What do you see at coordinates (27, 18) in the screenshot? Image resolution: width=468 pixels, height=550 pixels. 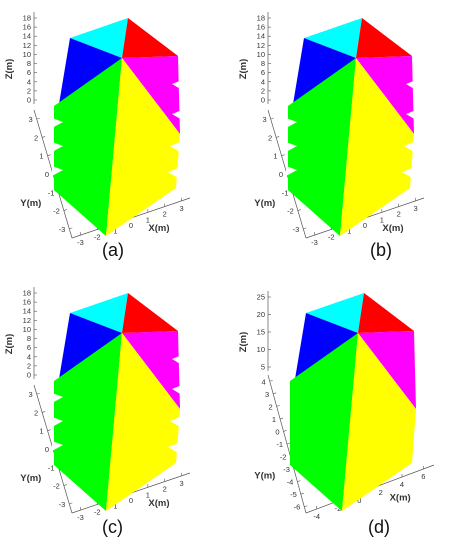 I see `z-tick-label: 18` at bounding box center [27, 18].